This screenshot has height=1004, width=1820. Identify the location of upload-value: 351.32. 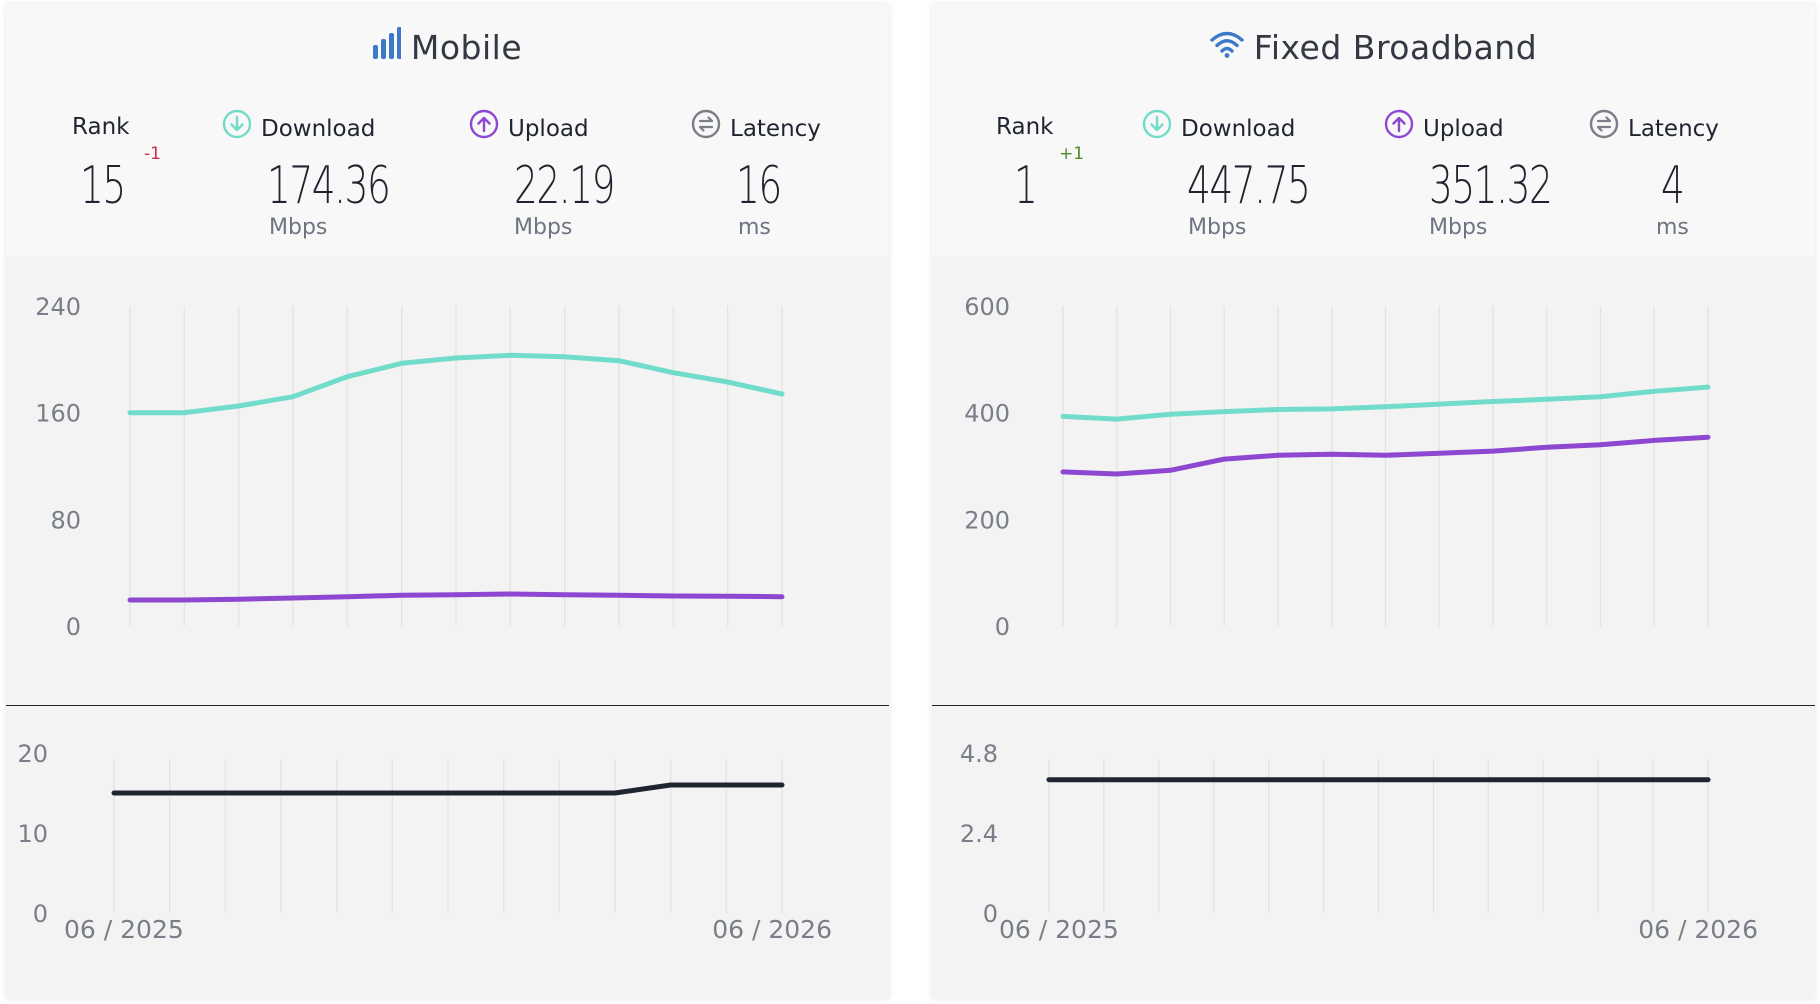
(1491, 186).